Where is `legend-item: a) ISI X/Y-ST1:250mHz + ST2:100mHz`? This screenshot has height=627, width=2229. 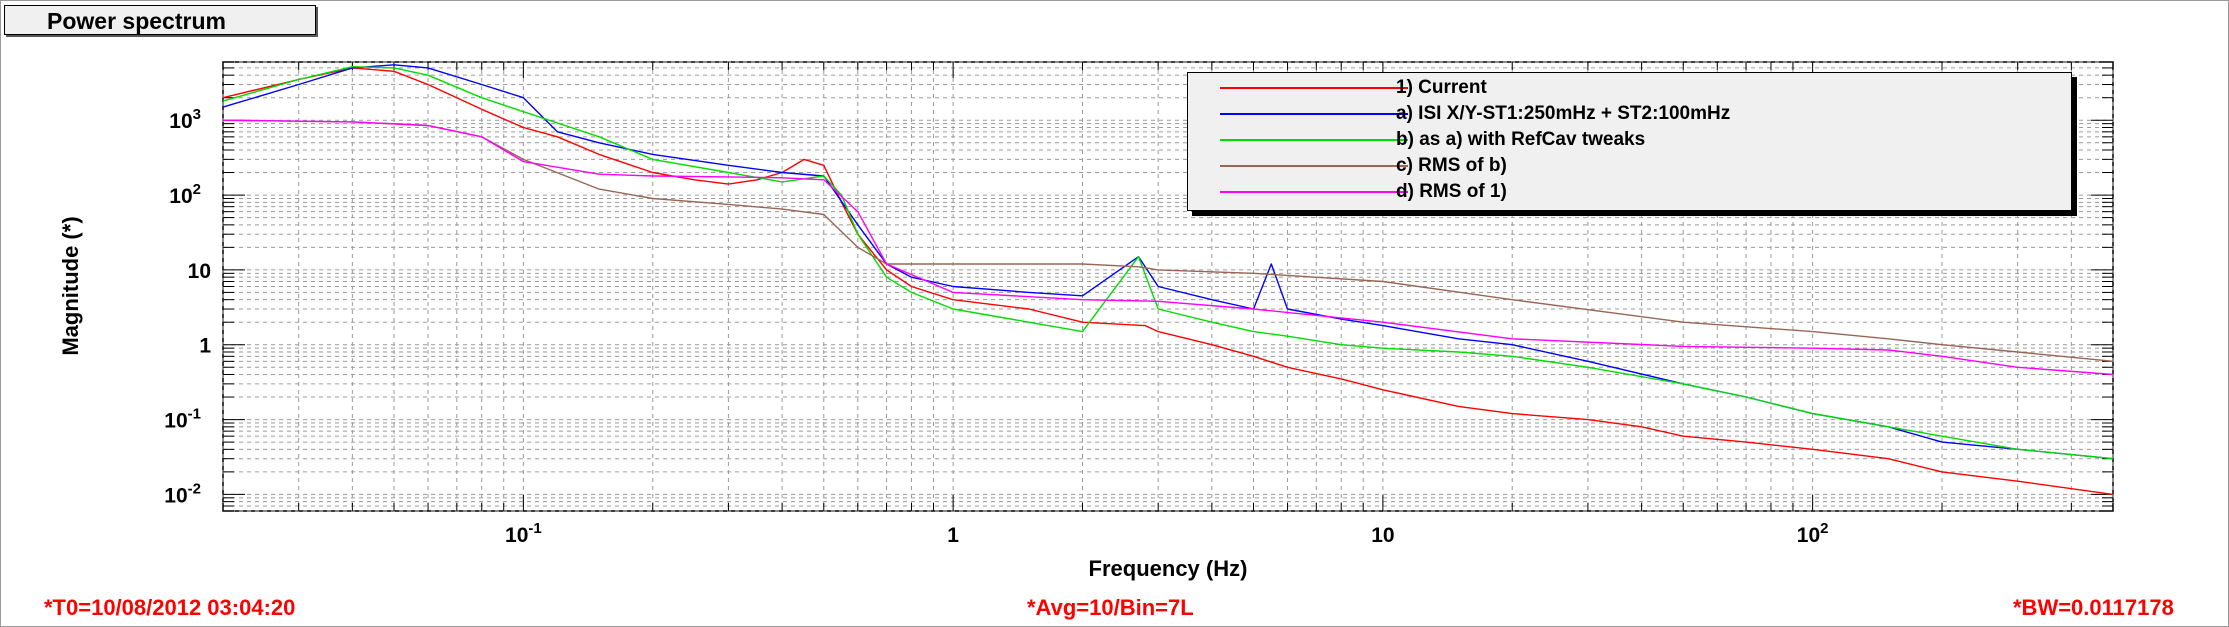
legend-item: a) ISI X/Y-ST1:250mHz + ST2:100mHz is located at coordinates (1629, 114).